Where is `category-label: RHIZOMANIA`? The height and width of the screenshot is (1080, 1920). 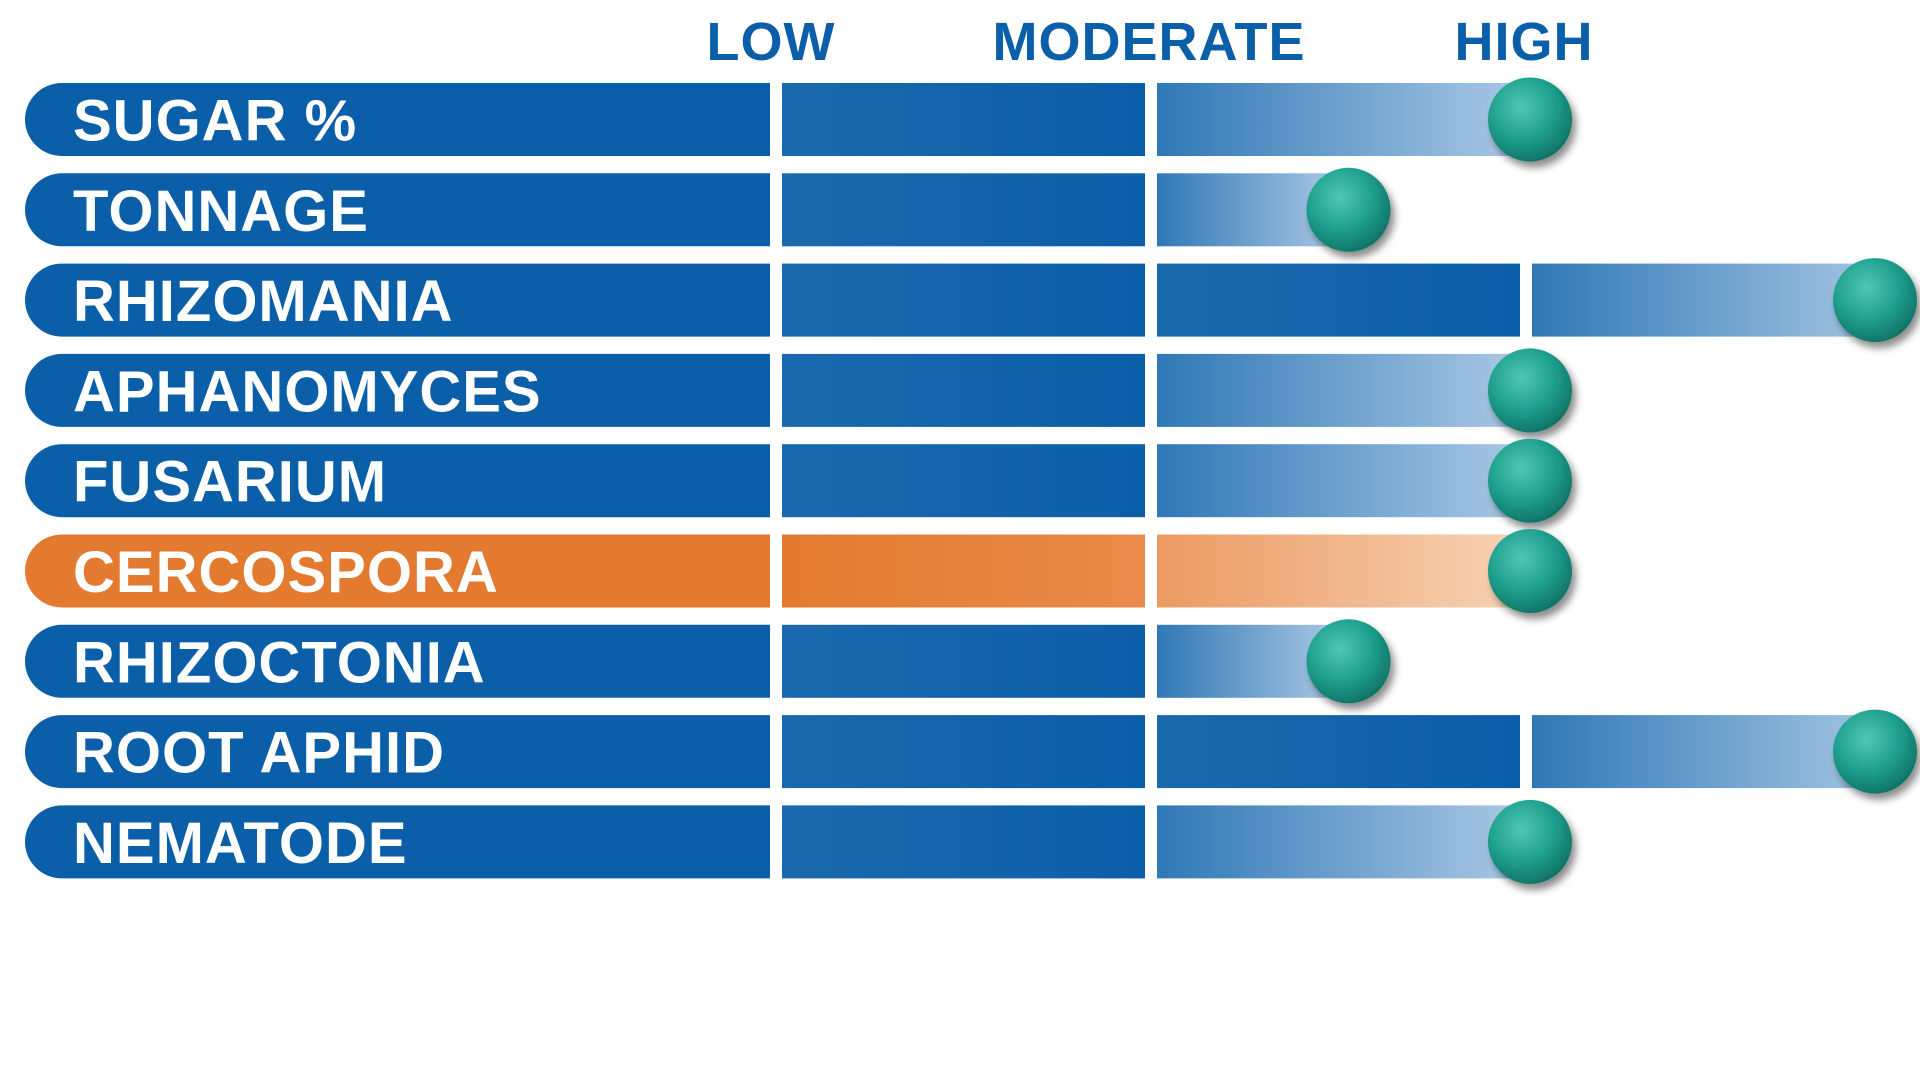 category-label: RHIZOMANIA is located at coordinates (263, 301).